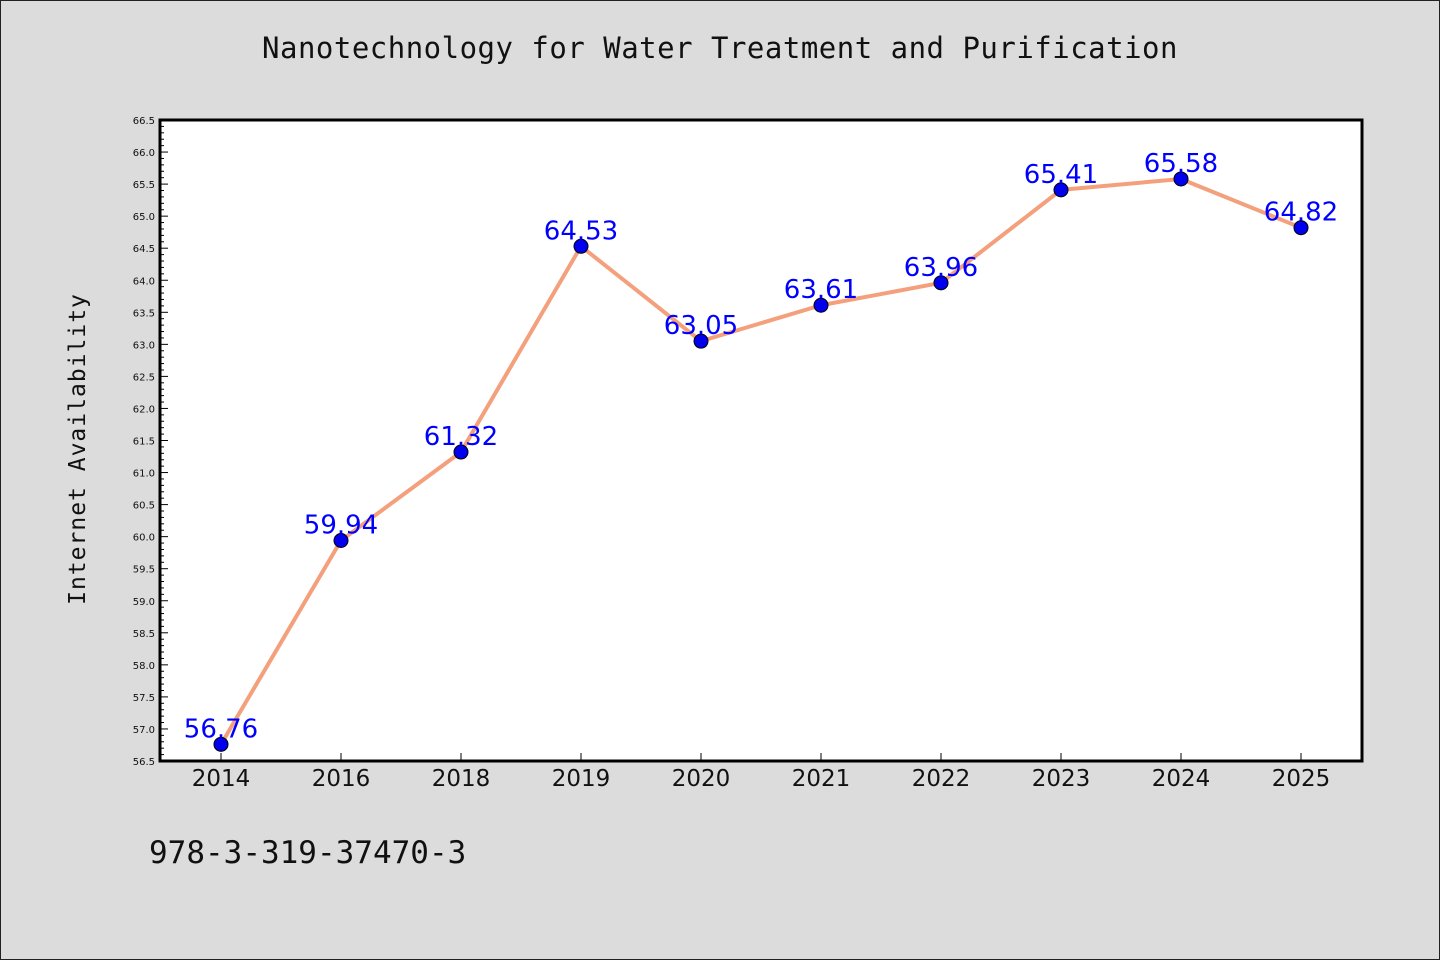  What do you see at coordinates (144, 730) in the screenshot?
I see `y-tick-label: 57.0` at bounding box center [144, 730].